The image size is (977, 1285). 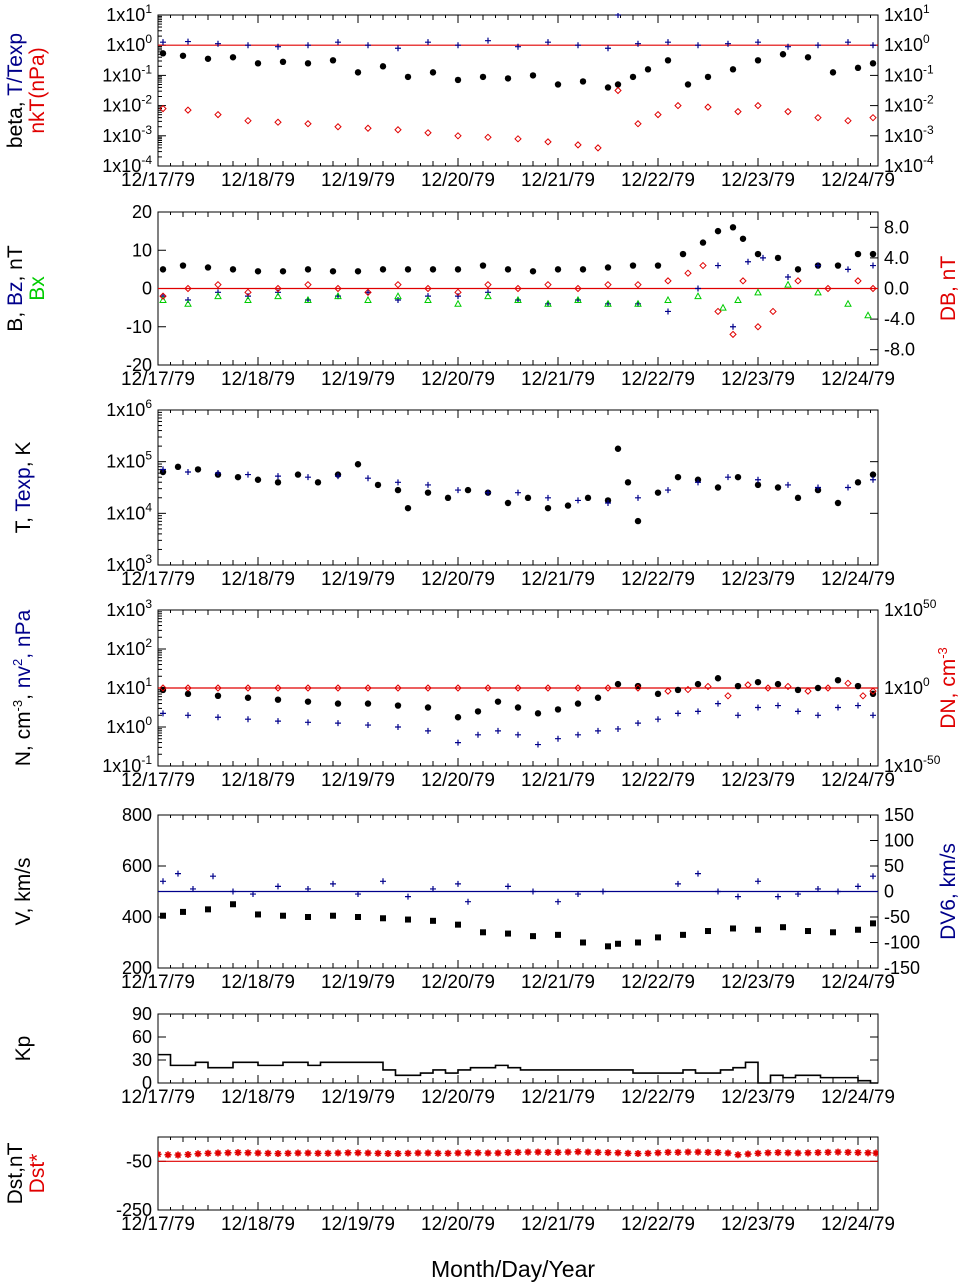 I want to click on y-tick-label: -250, so click(x=134, y=1210).